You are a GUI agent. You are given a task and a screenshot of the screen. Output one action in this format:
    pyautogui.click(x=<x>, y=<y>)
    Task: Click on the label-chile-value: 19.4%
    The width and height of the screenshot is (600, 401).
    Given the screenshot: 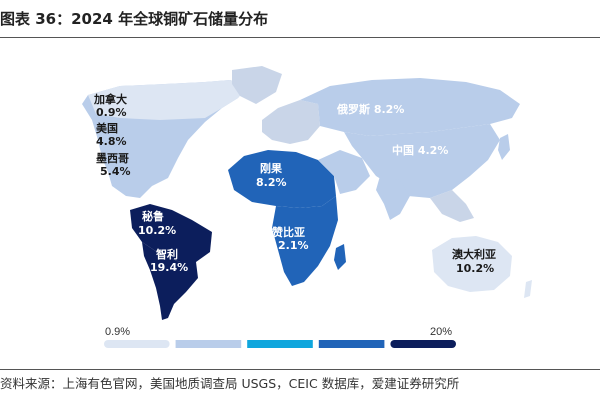 What is the action you would take?
    pyautogui.click(x=169, y=267)
    